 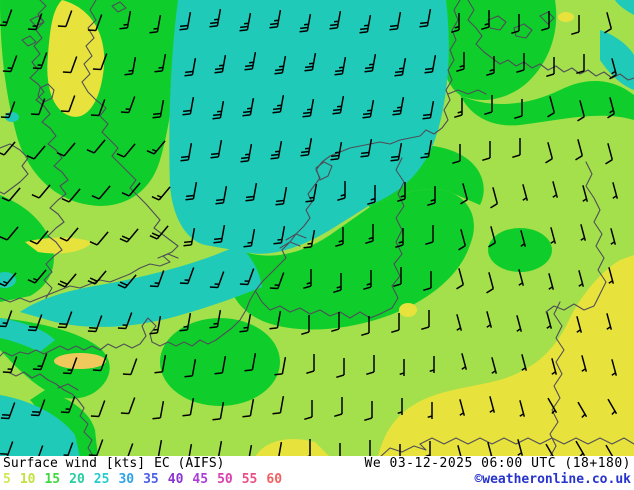 What do you see at coordinates (27, 335) in the screenshot?
I see `region-atlantic-teal` at bounding box center [27, 335].